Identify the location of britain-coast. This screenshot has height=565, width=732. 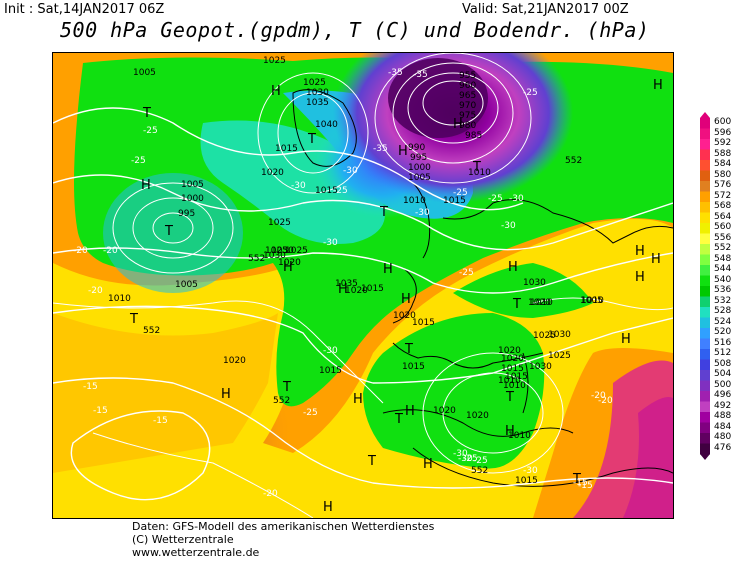
(404, 295).